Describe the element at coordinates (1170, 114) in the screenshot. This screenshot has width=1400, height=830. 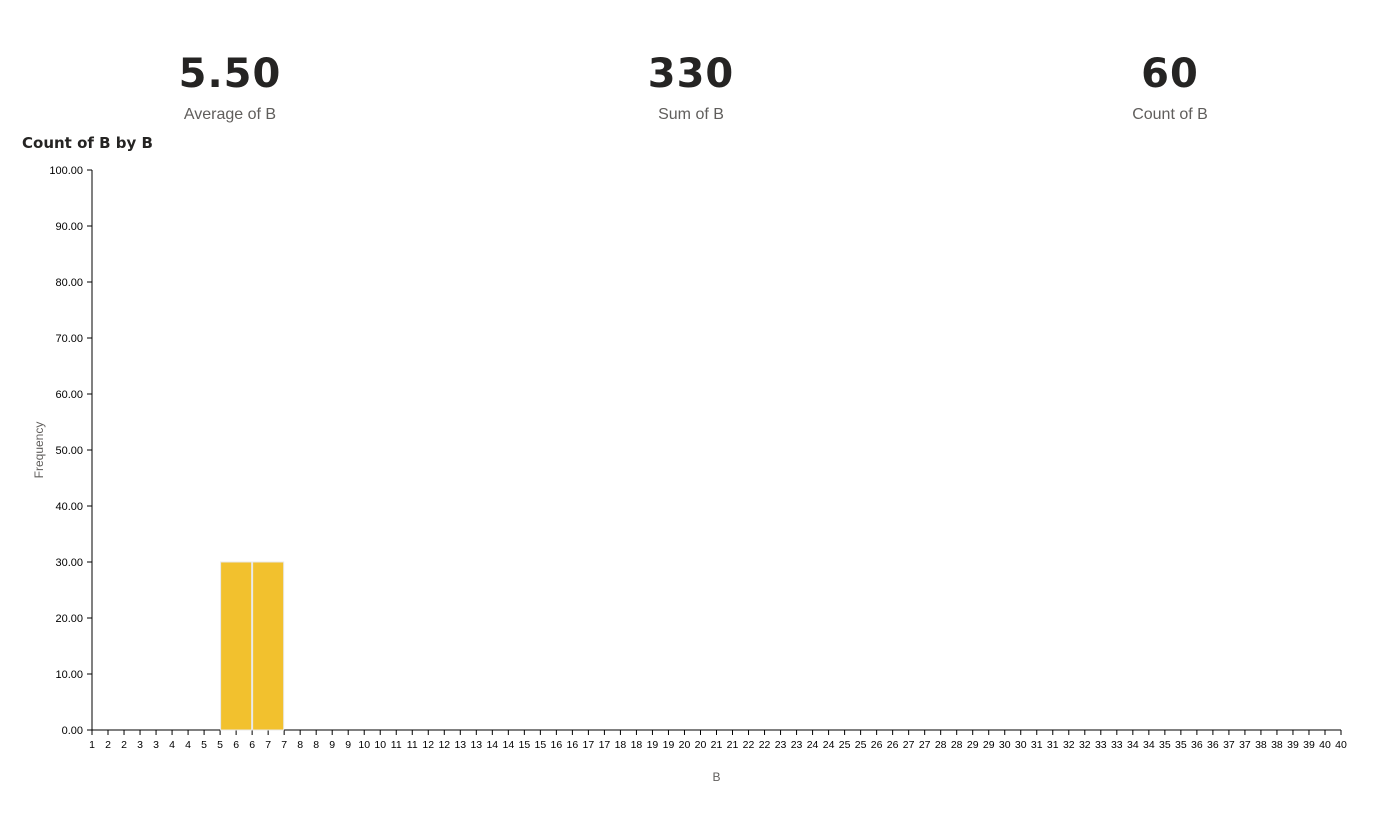
I see `count-label: Count of B` at that location.